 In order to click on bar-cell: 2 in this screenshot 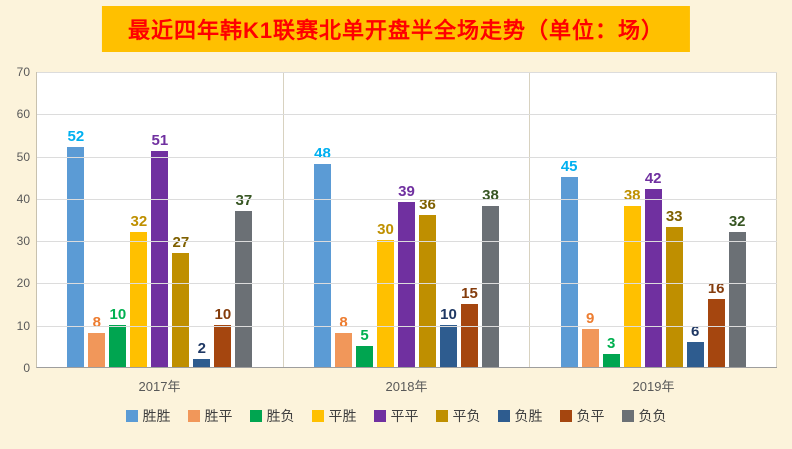, I will do `click(202, 353)`.